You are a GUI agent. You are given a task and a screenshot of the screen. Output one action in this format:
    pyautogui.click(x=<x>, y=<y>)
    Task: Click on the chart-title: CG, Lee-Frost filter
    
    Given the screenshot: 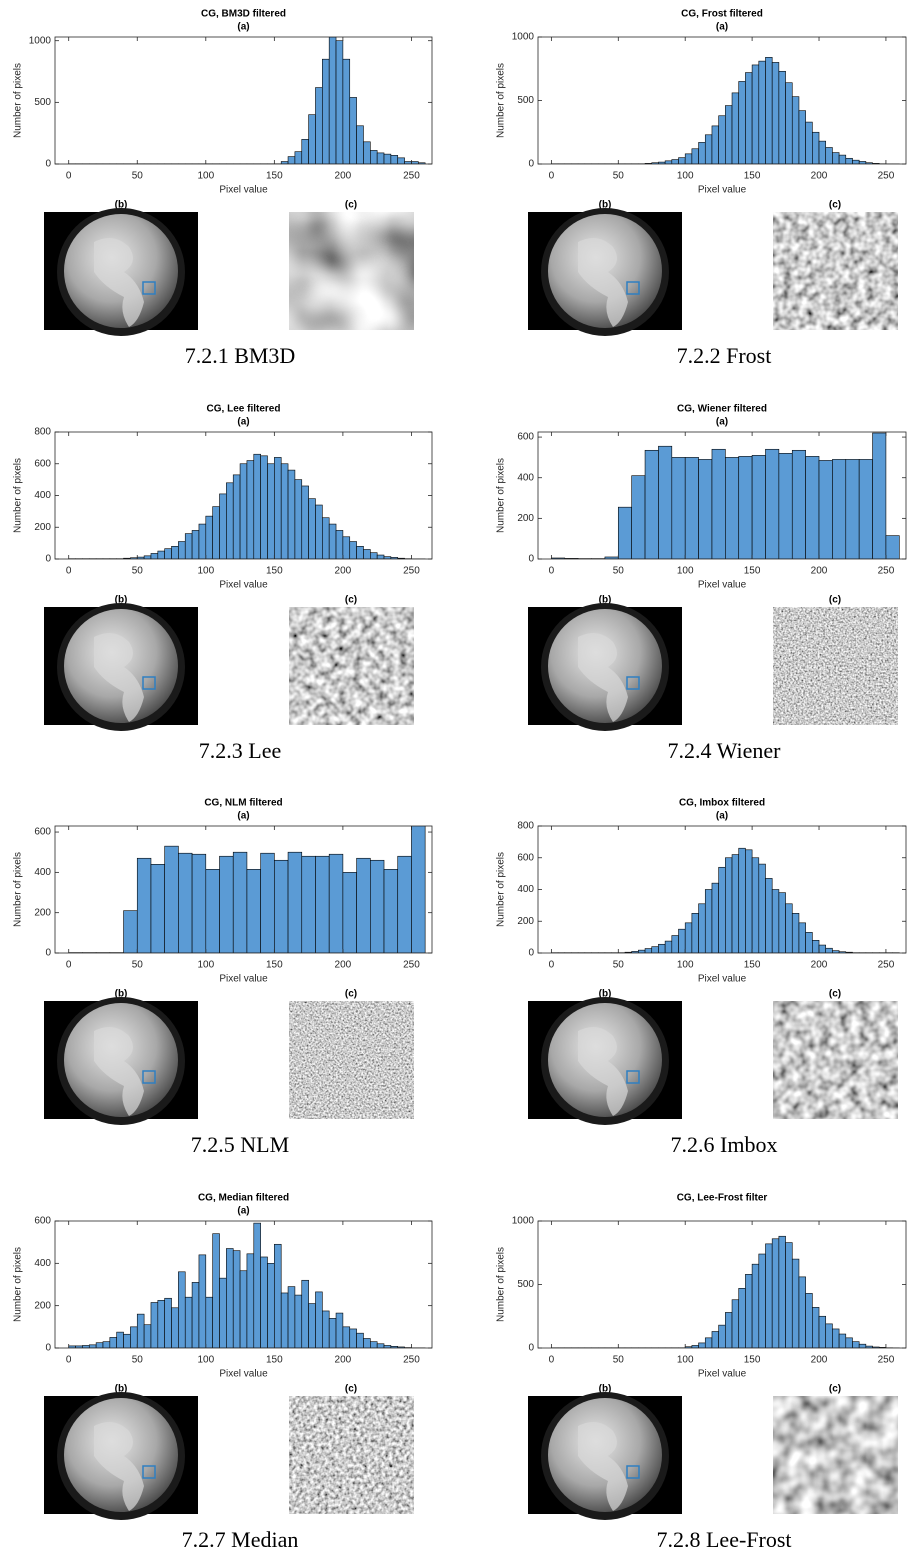 What is the action you would take?
    pyautogui.click(x=722, y=1198)
    